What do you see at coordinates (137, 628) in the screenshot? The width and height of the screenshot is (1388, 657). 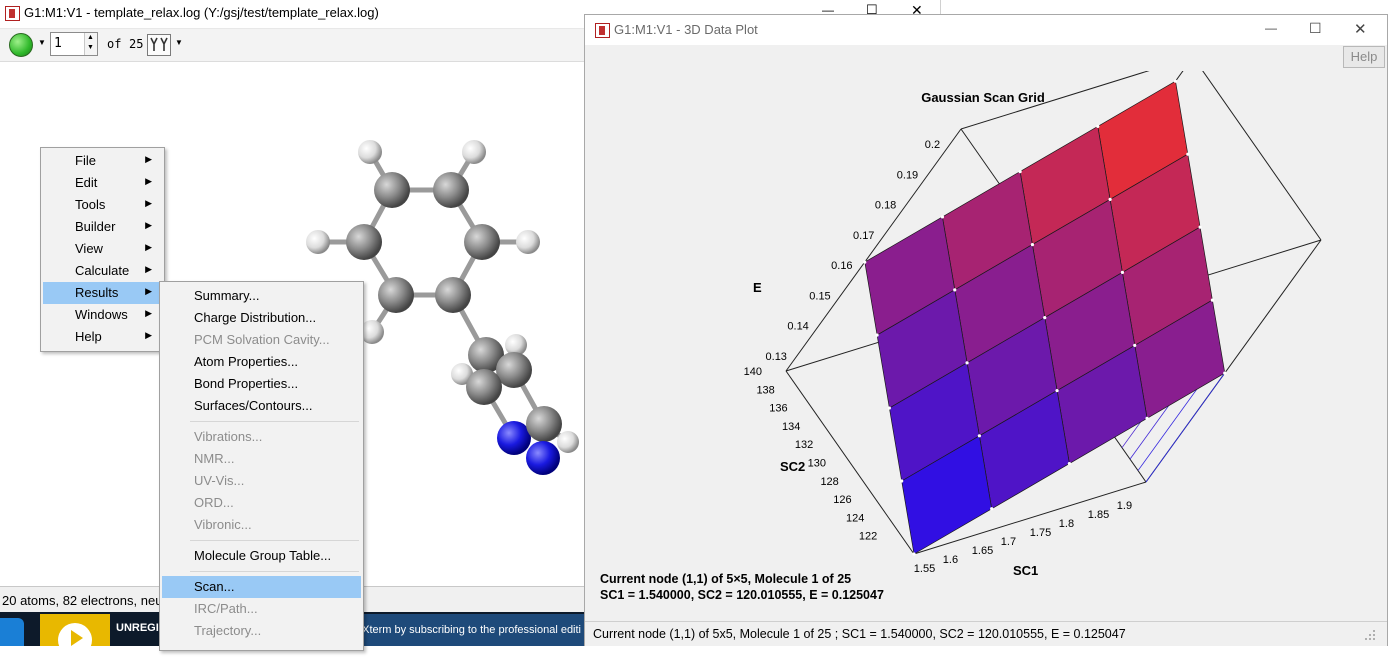 I see `taskbar-app-label: UNREGI` at bounding box center [137, 628].